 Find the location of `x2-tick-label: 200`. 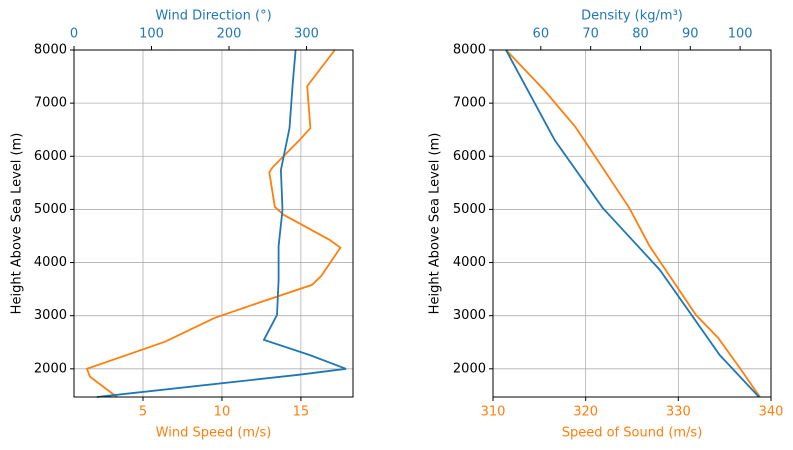

x2-tick-label: 200 is located at coordinates (229, 34).